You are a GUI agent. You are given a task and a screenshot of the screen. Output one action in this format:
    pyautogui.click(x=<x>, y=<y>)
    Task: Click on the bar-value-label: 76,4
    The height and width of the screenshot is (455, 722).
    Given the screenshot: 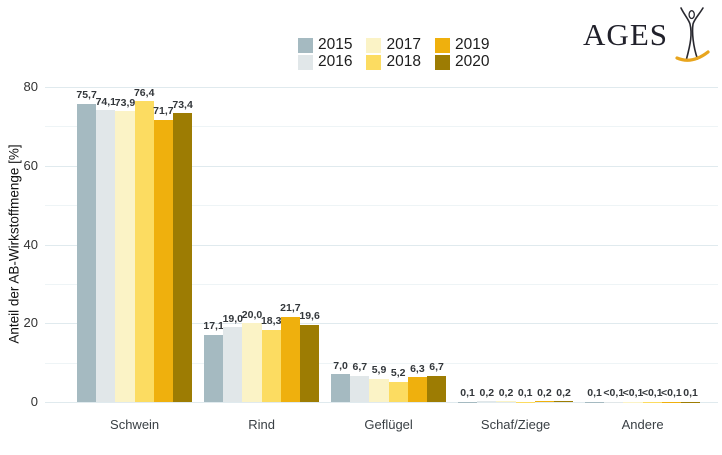 What is the action you would take?
    pyautogui.click(x=144, y=92)
    